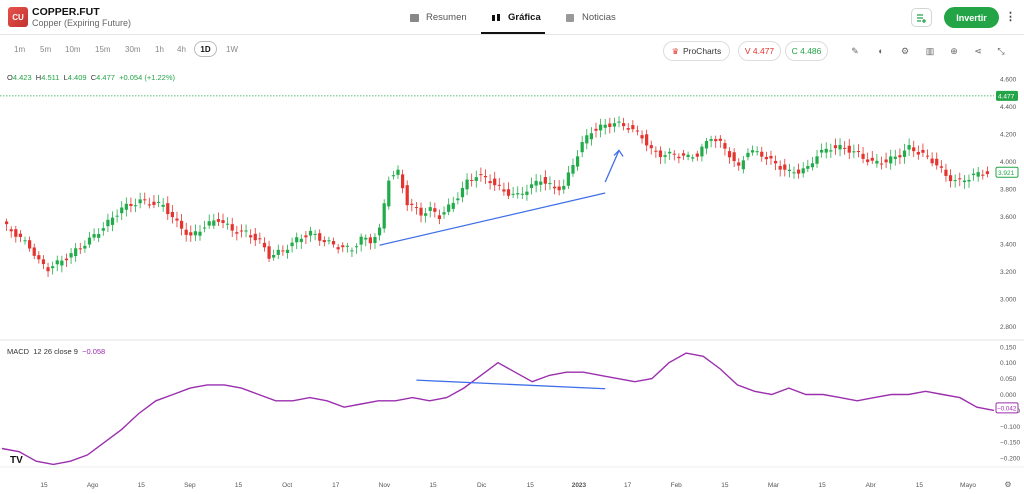  Describe the element at coordinates (1007, 484) in the screenshot. I see `axis-settings-icon: ⚙` at that location.